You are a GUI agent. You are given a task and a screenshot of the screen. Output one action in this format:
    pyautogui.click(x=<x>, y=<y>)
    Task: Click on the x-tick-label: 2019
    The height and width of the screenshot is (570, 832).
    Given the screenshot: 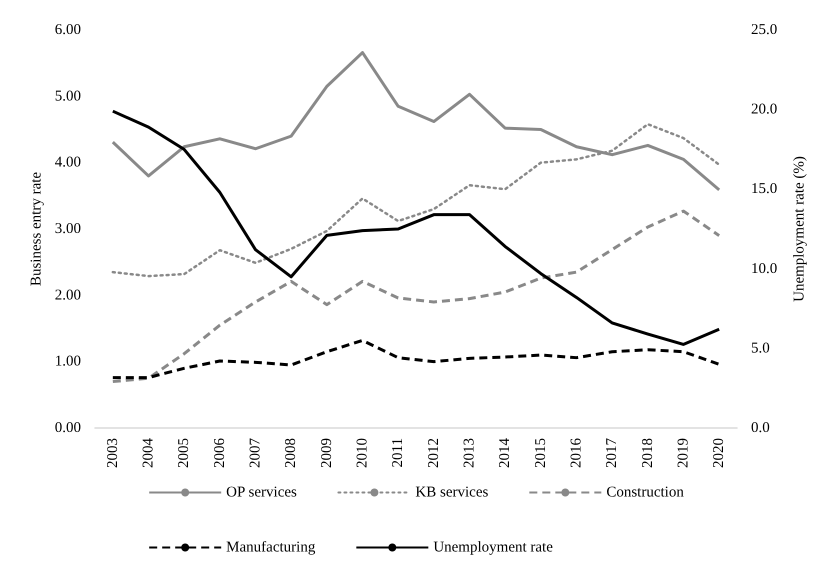 What is the action you would take?
    pyautogui.click(x=684, y=453)
    